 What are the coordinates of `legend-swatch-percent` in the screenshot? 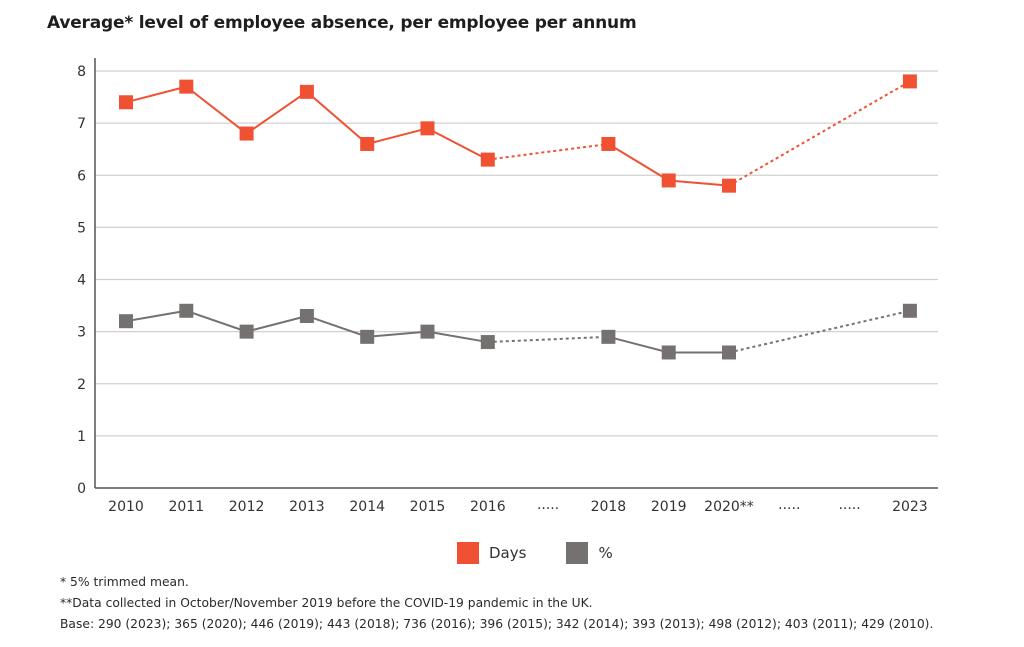 It's located at (577, 553).